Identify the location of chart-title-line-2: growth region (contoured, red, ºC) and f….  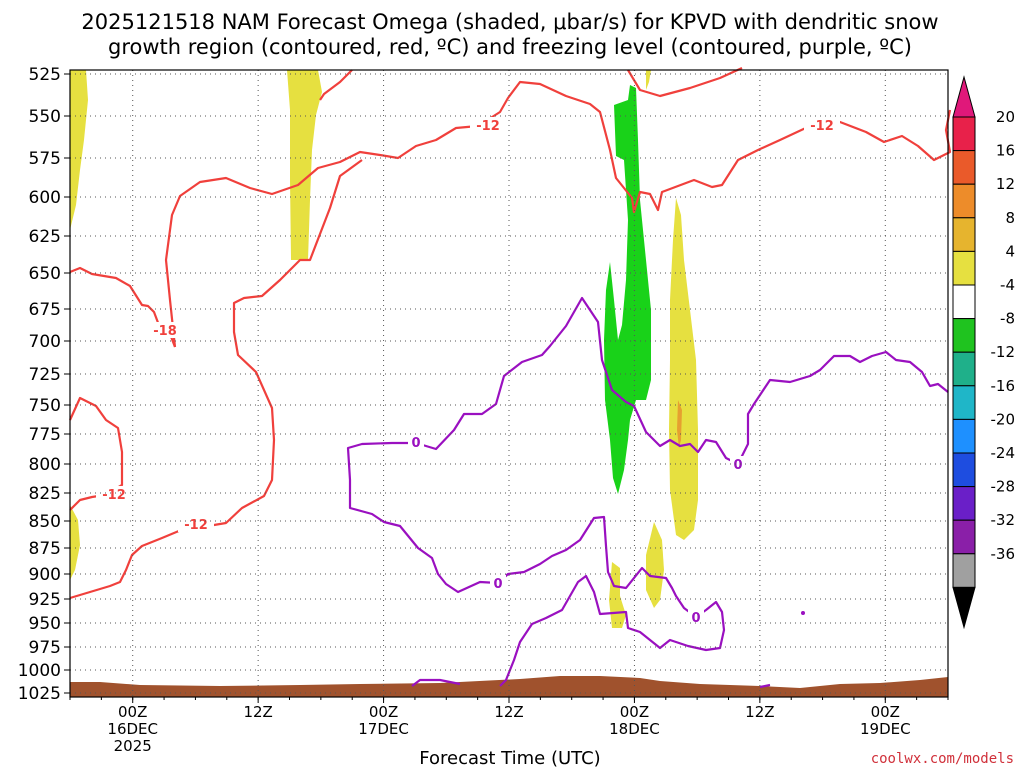
(510, 47).